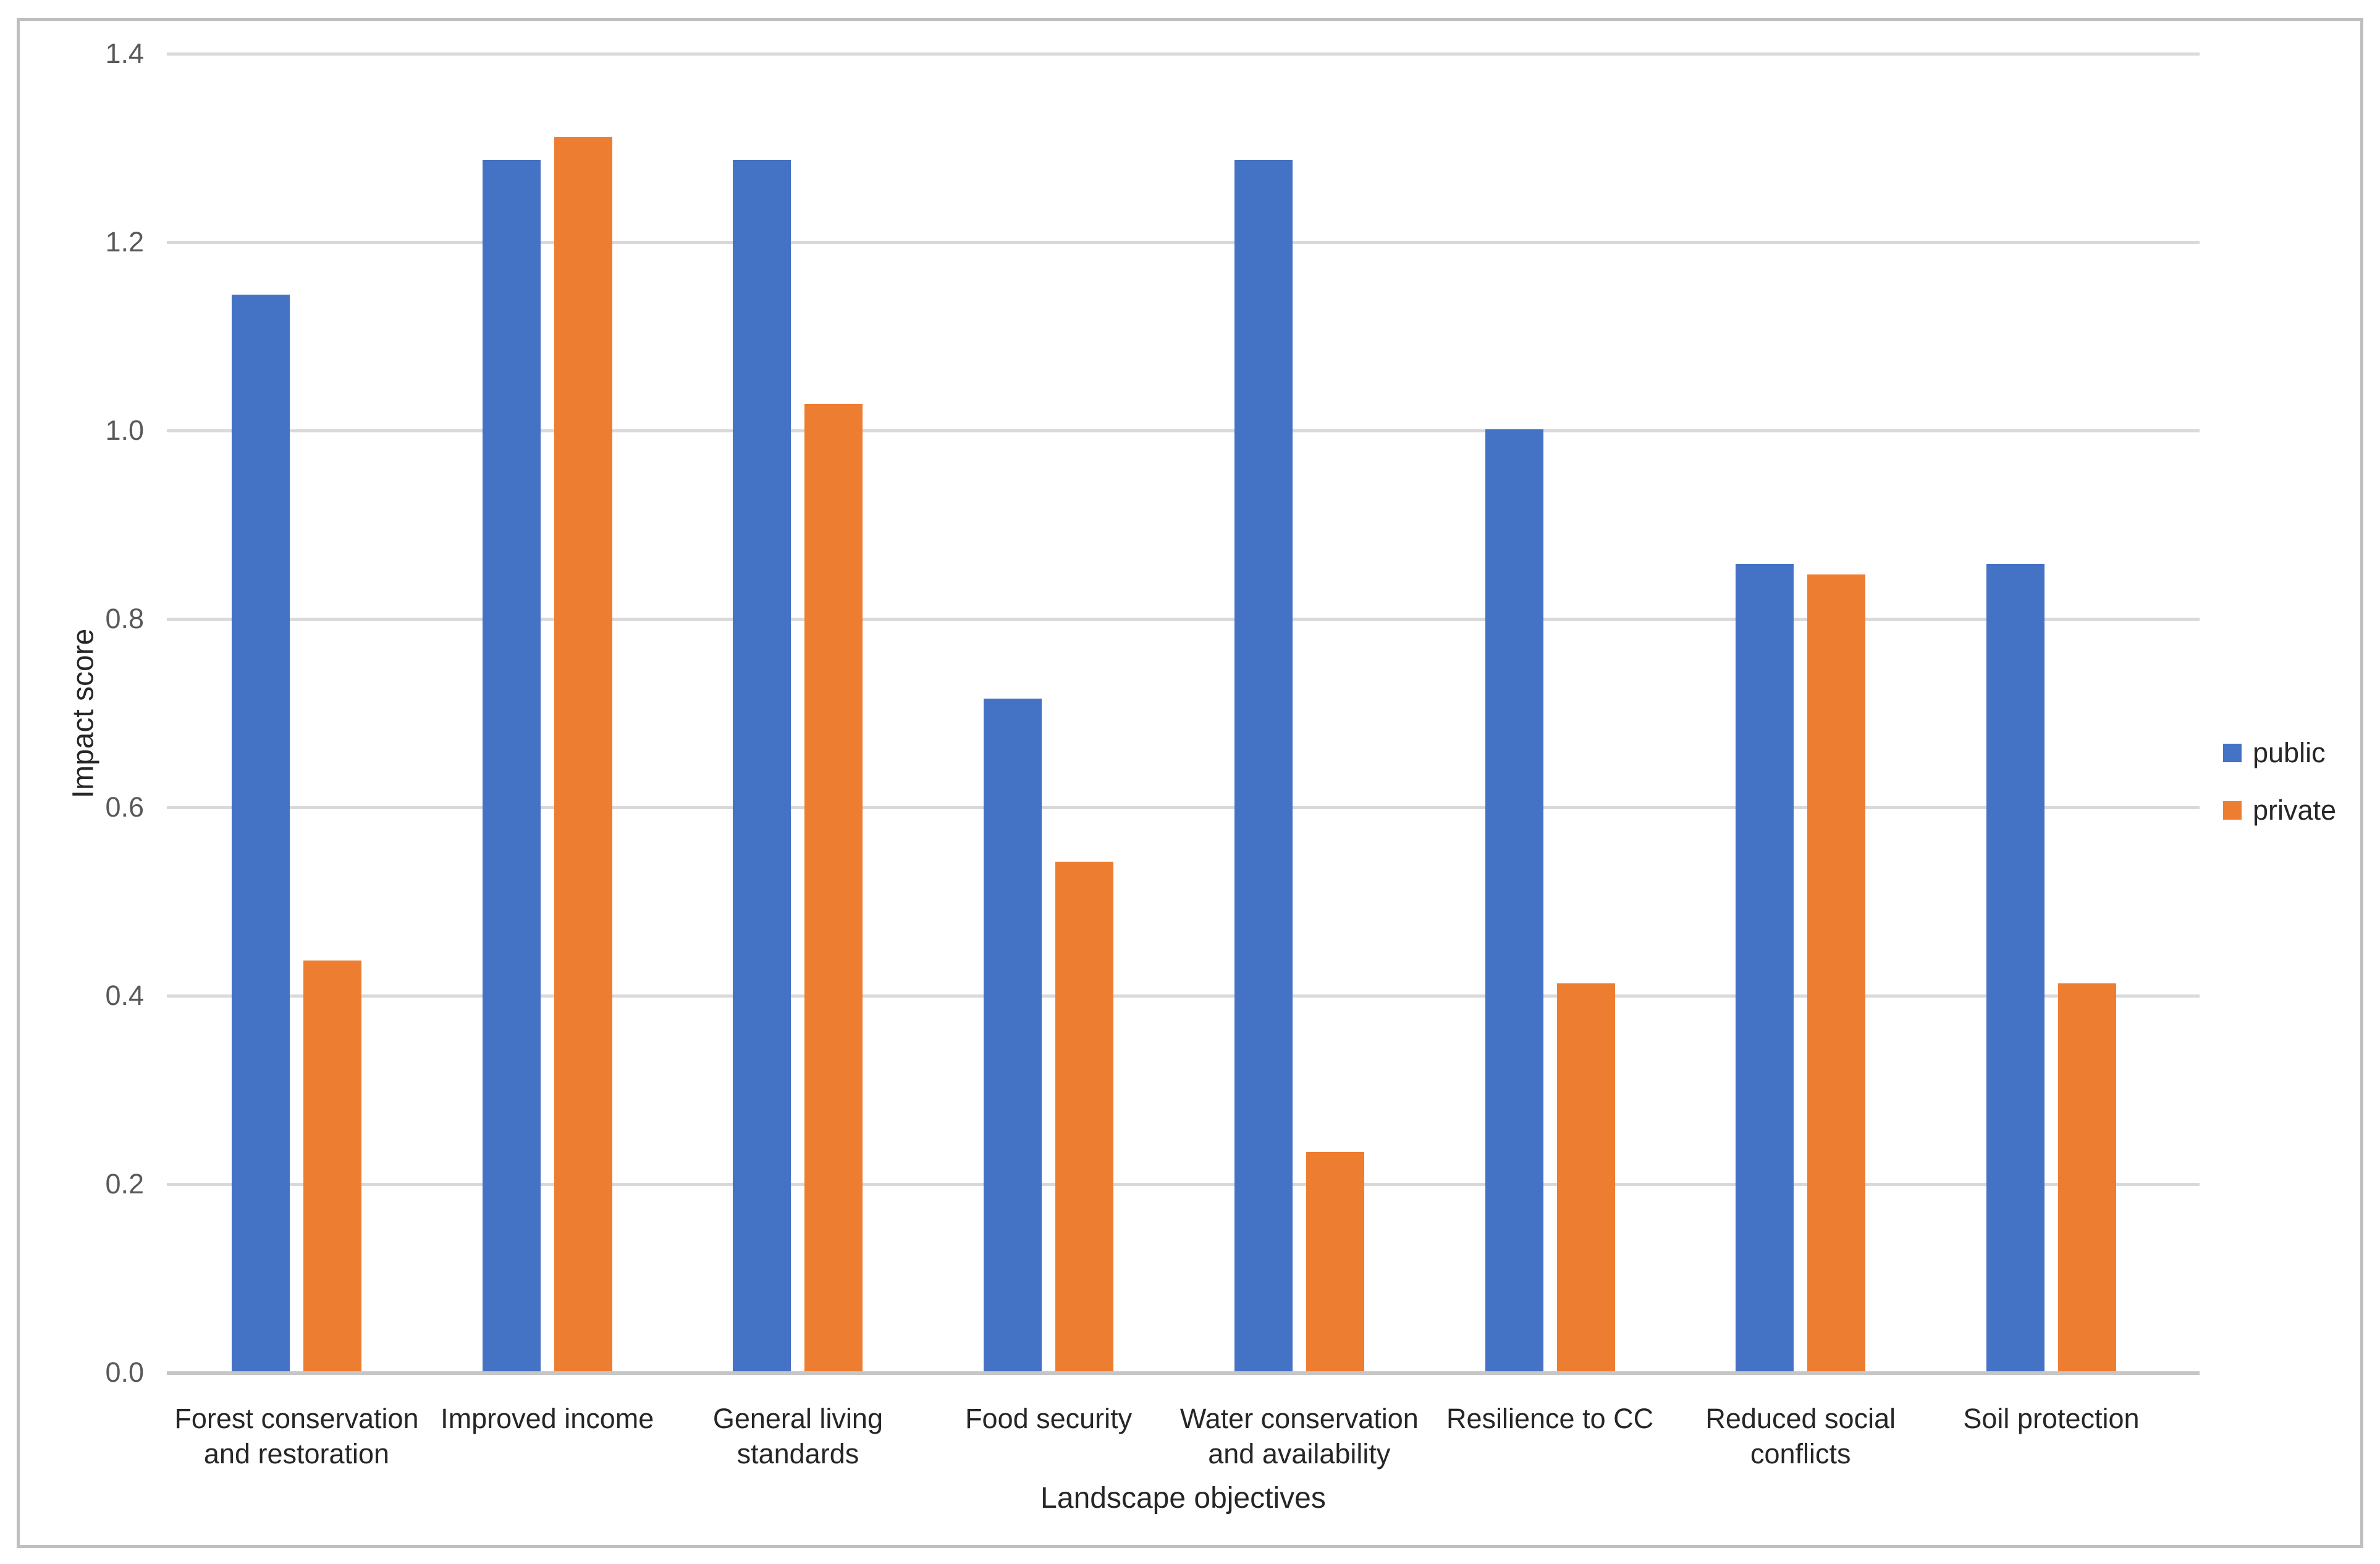 This screenshot has height=1564, width=2380. What do you see at coordinates (125, 1372) in the screenshot?
I see `y-tick-label: 0.0` at bounding box center [125, 1372].